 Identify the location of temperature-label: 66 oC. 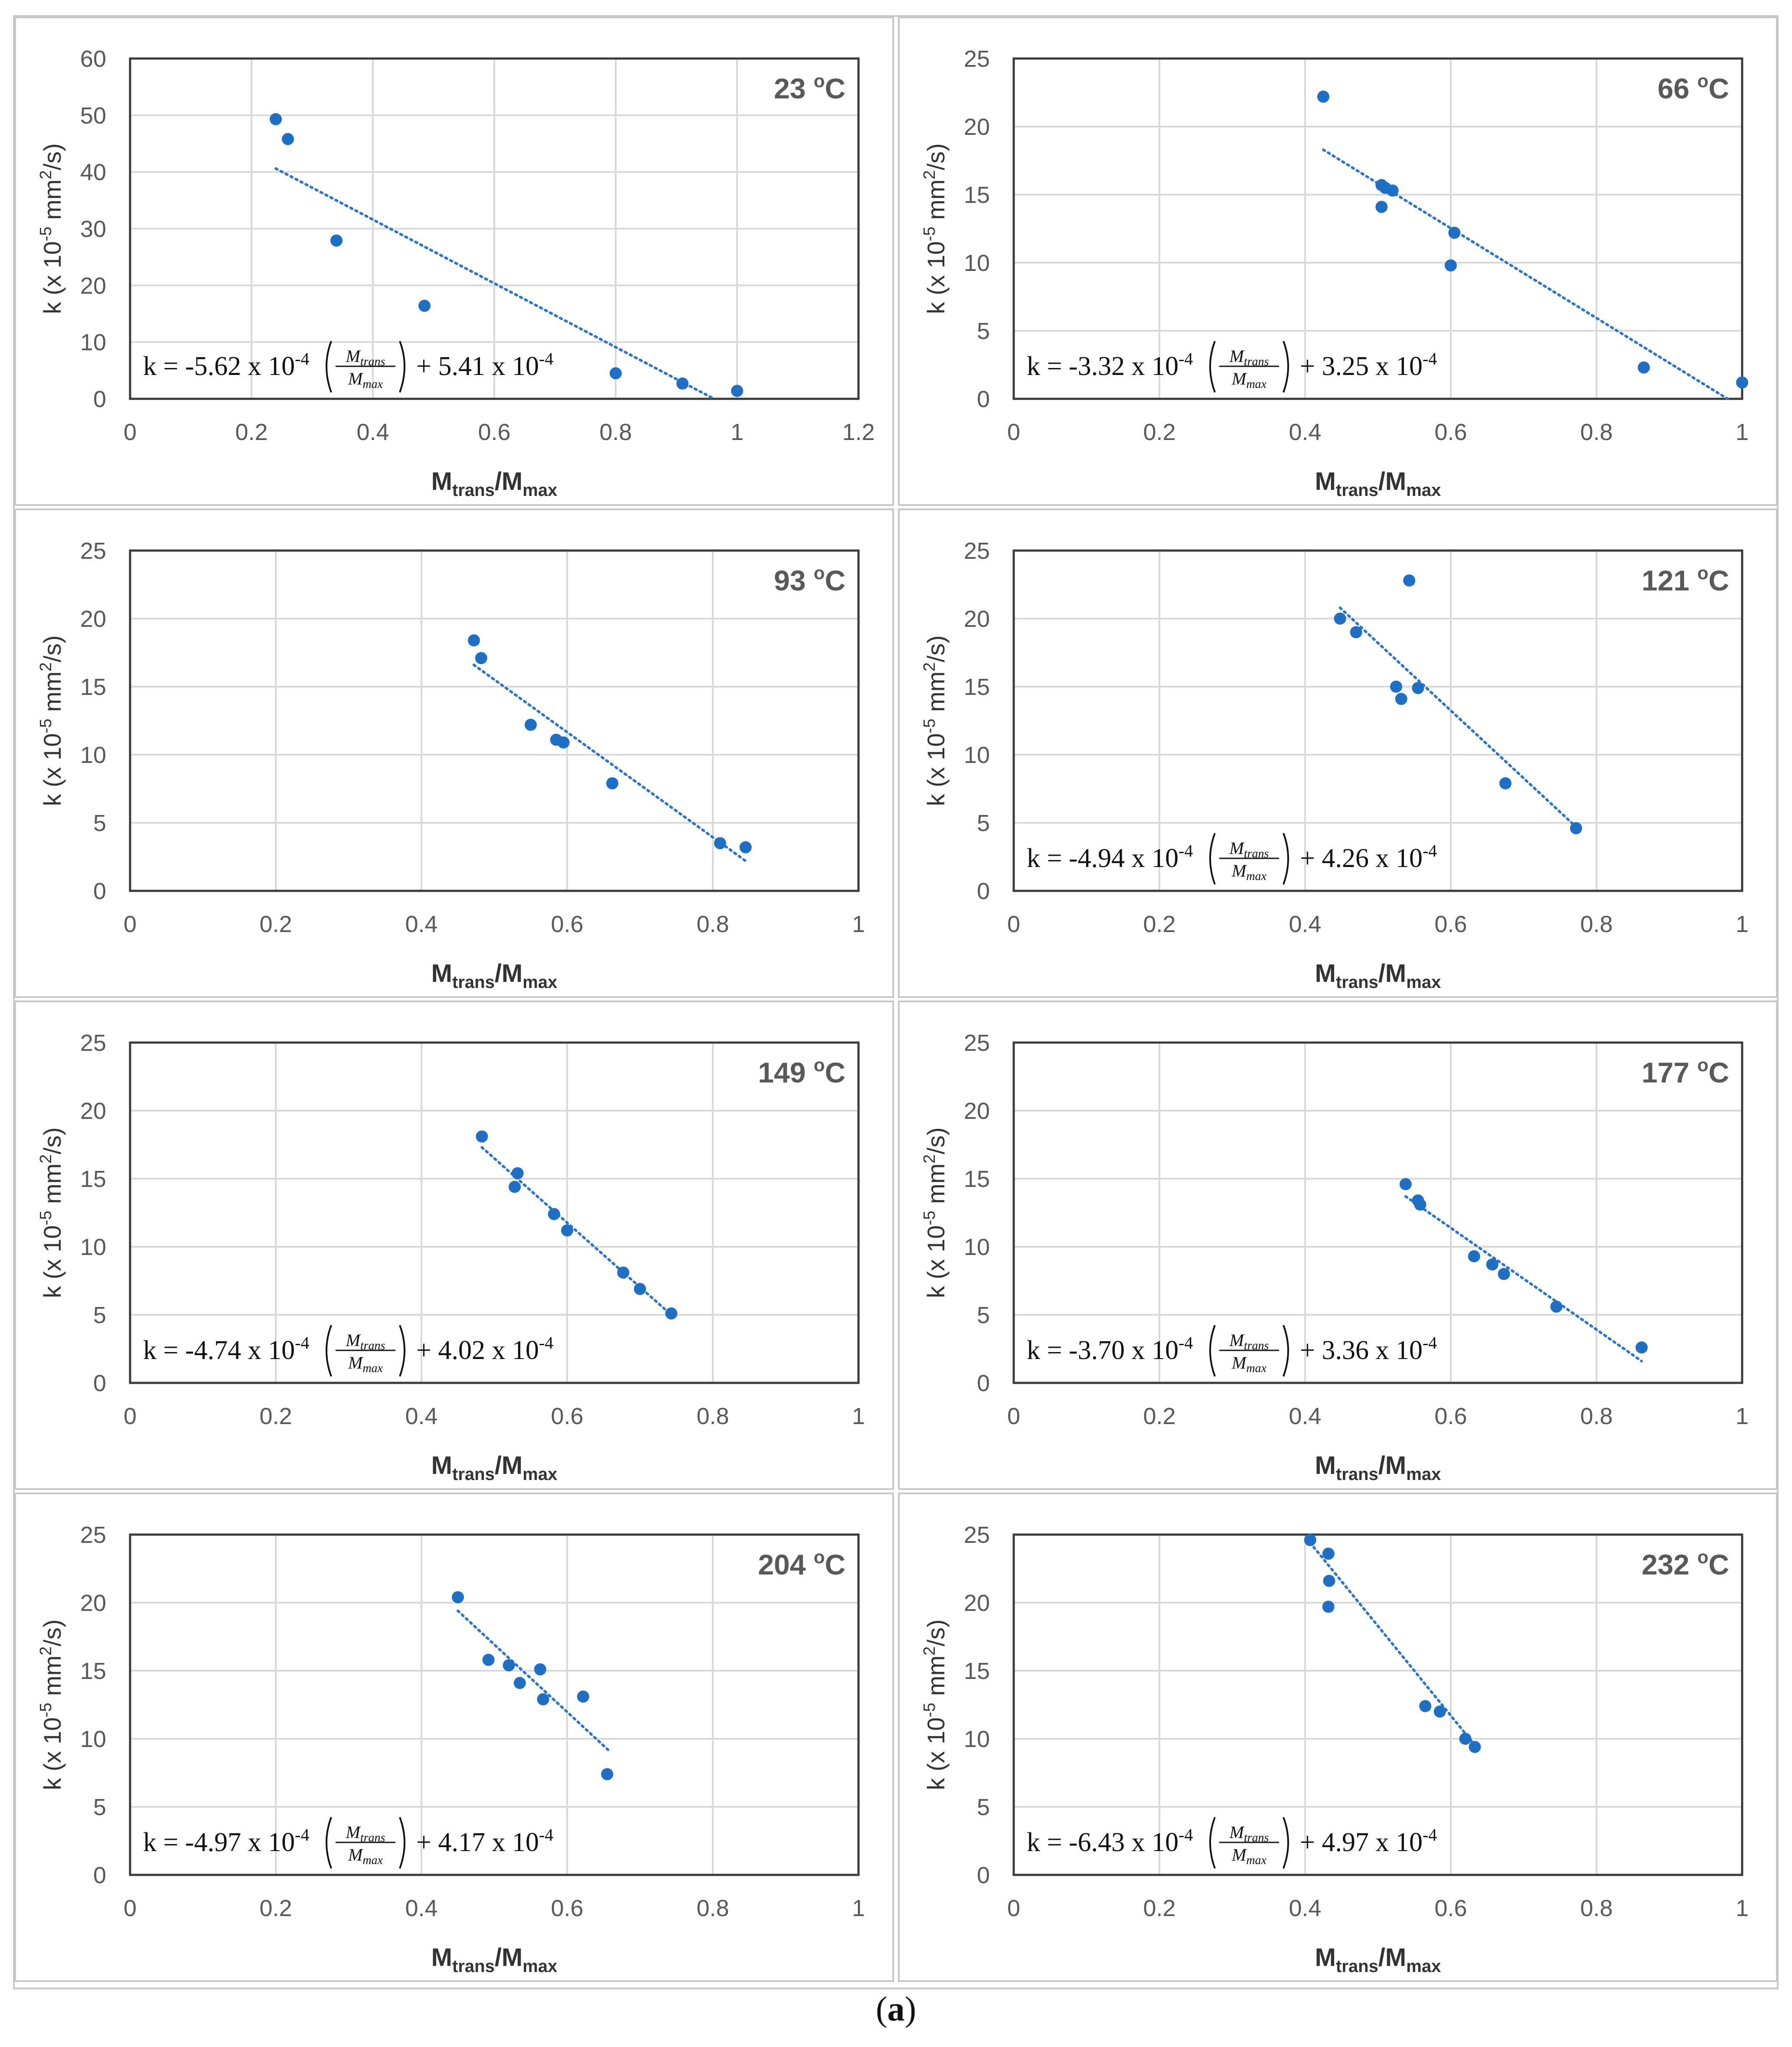
(1694, 87).